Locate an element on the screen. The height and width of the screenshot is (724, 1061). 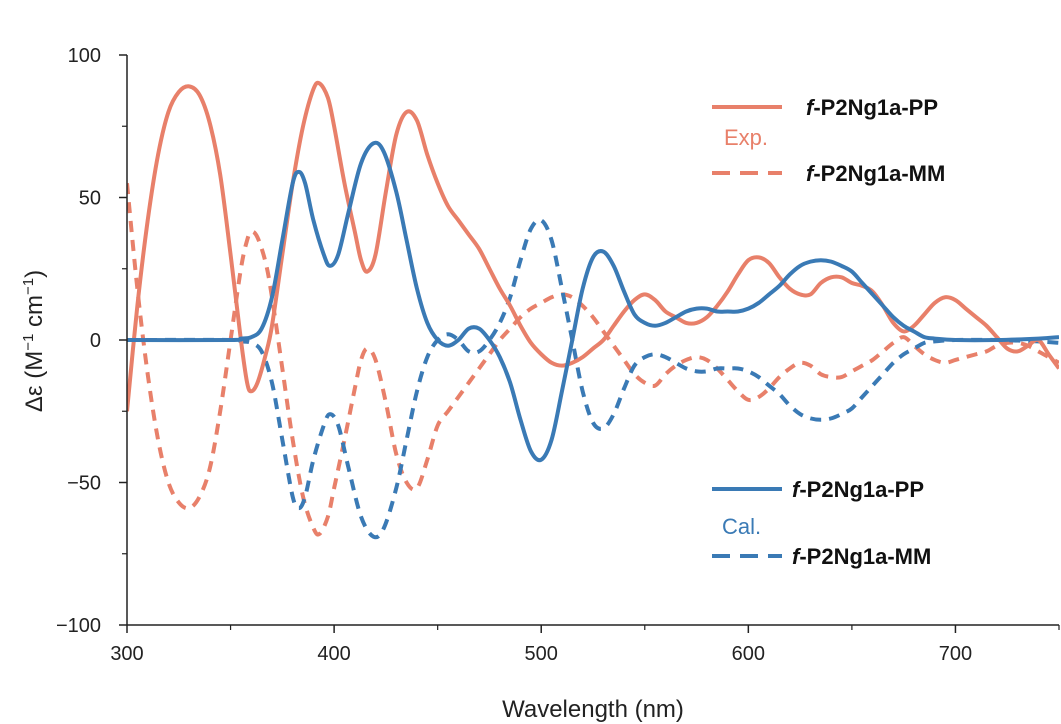
y-axis-label-sup1: −1 is located at coordinates (28, 342).